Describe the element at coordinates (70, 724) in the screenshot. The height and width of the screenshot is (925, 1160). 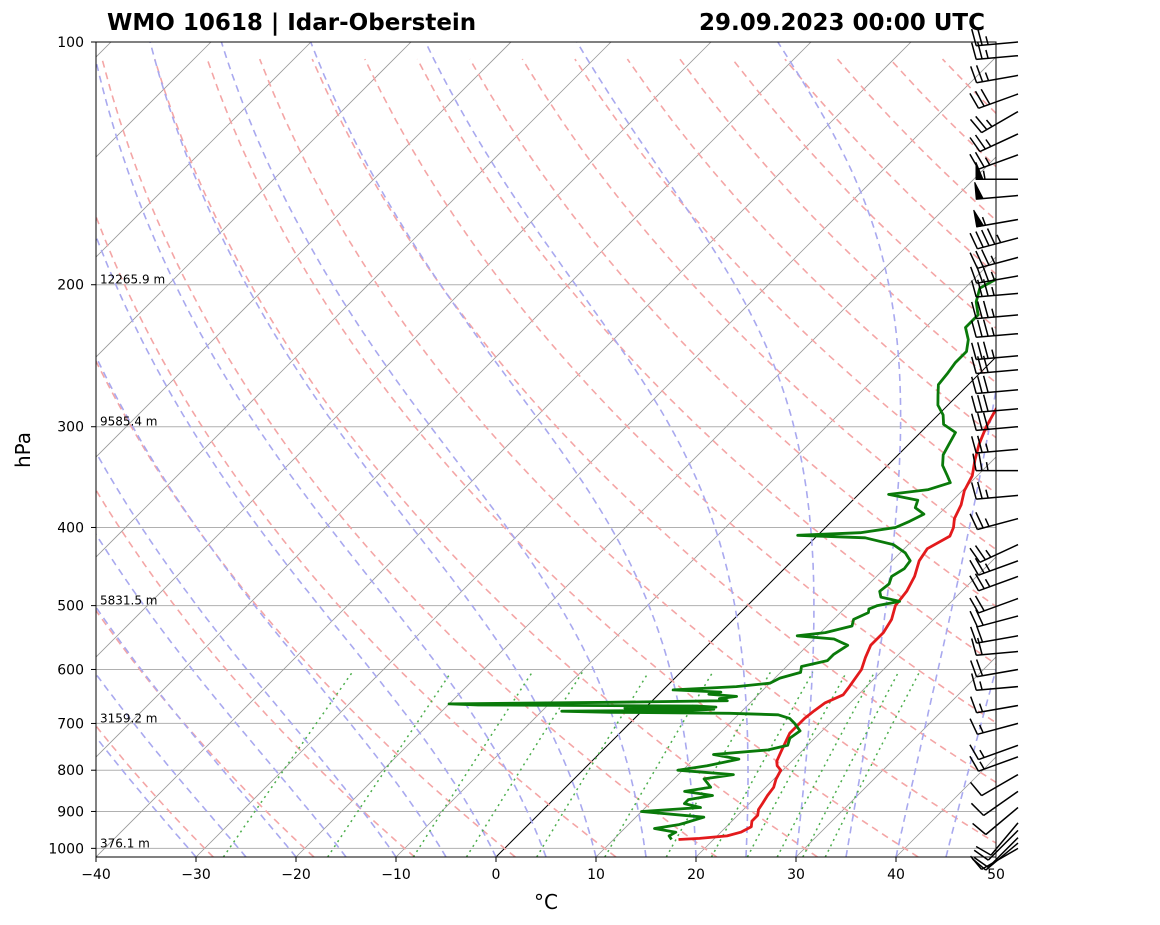
I see `y-tick-label: 700` at that location.